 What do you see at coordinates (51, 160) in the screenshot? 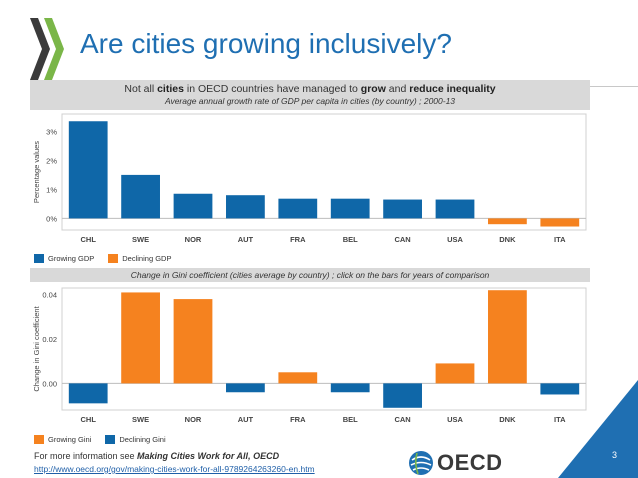
I see `gdp-y-tick-label: 2%` at bounding box center [51, 160].